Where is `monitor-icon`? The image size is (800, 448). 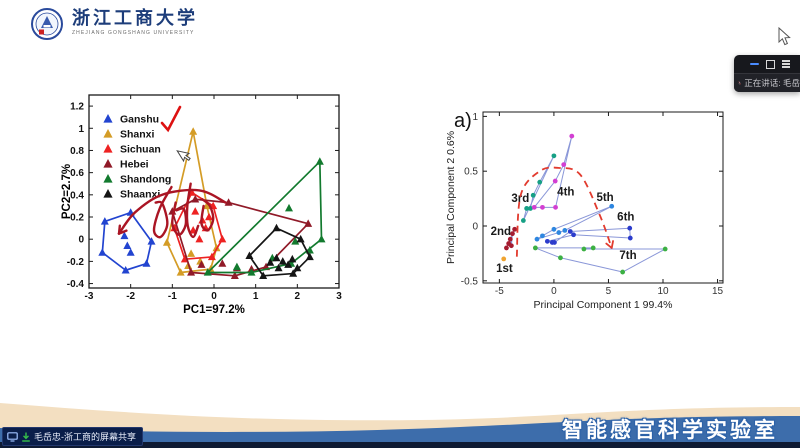
monitor-icon is located at coordinates (12, 436).